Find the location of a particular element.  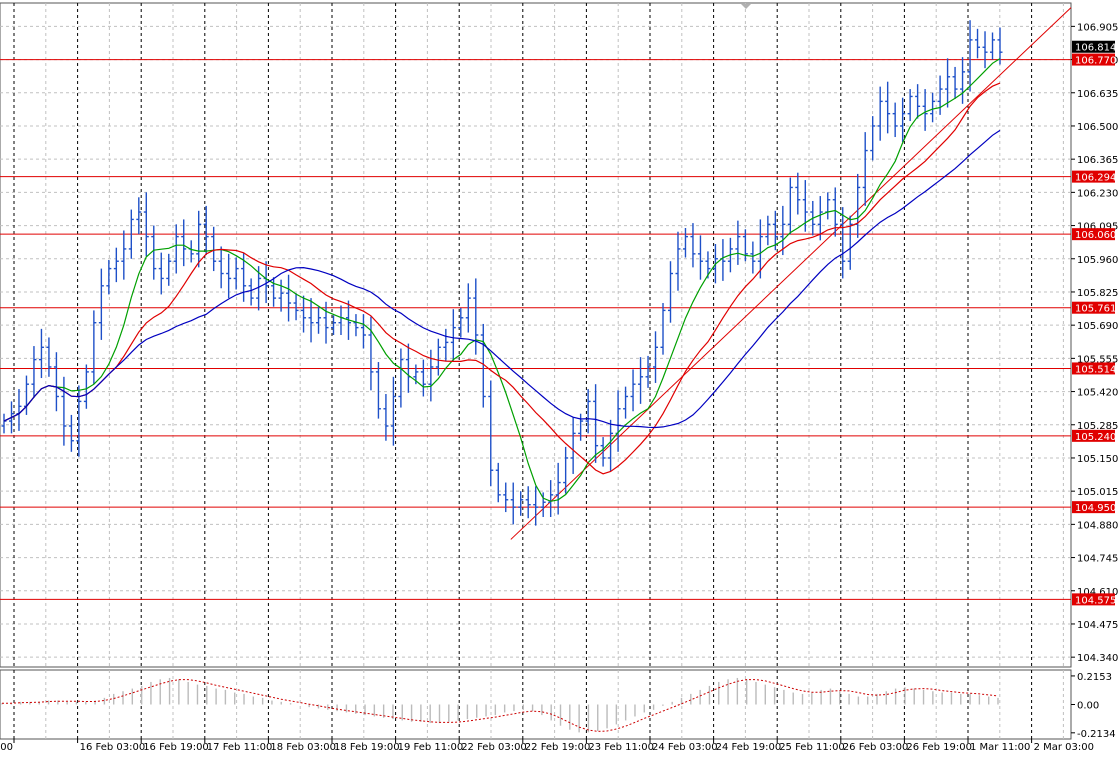

price-level-label: 104.575 is located at coordinates (1095, 600).